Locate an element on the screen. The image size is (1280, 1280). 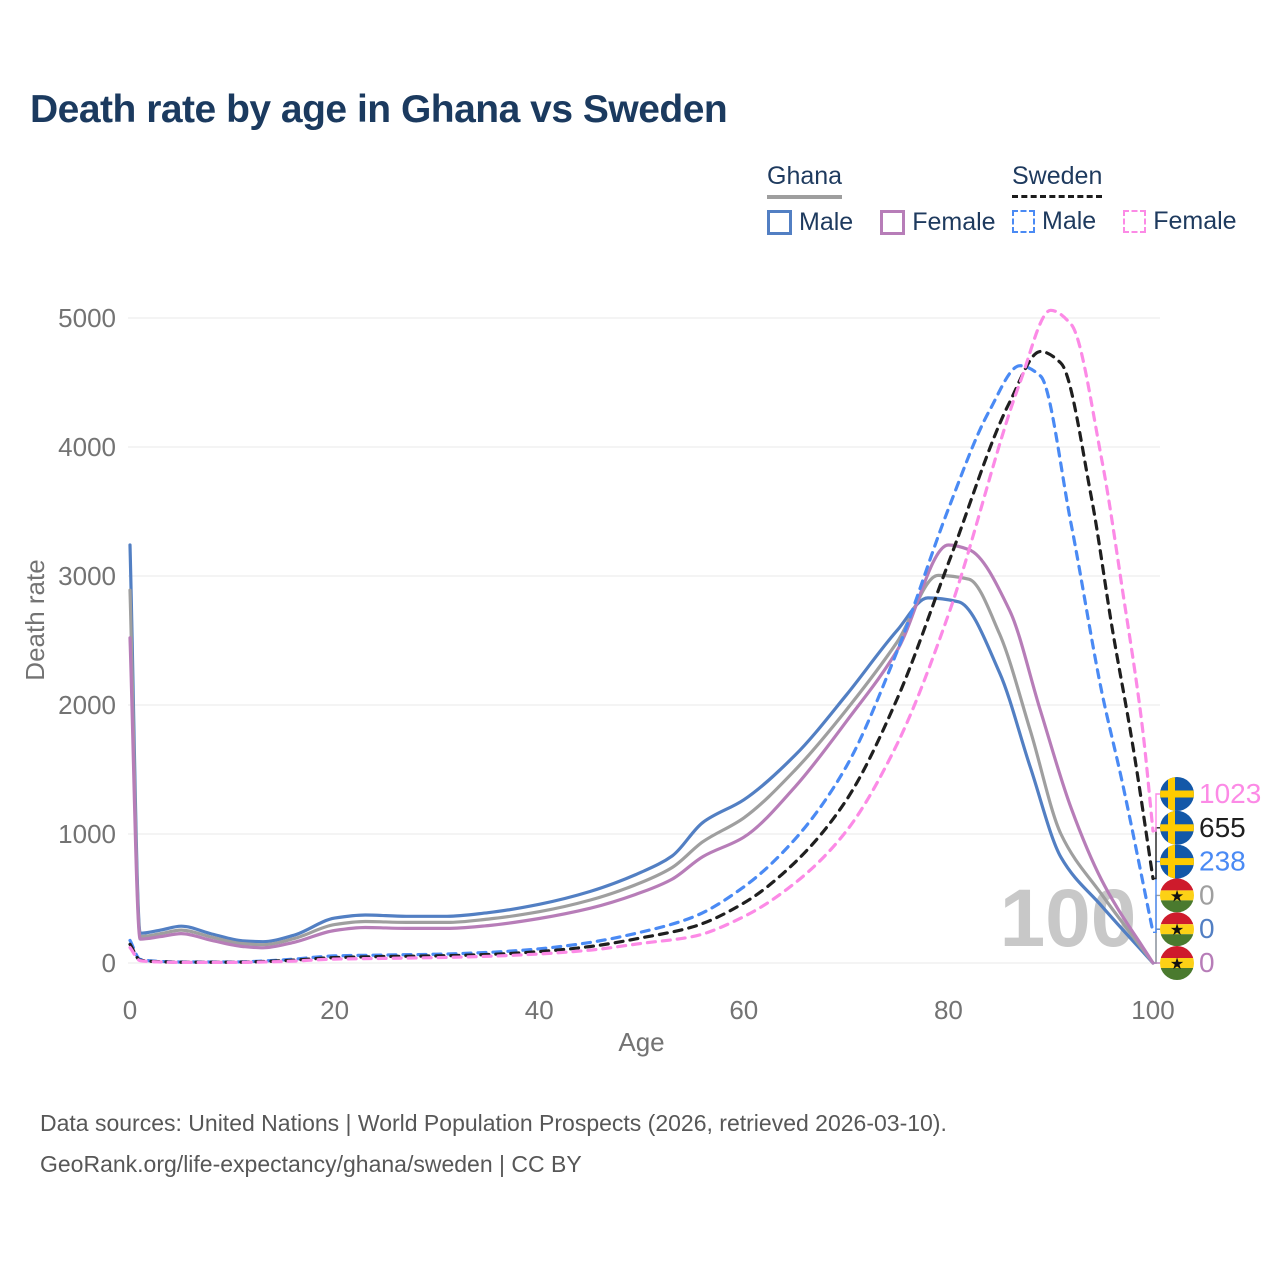
end-value-label-ghana-total: 0 is located at coordinates (1207, 894).